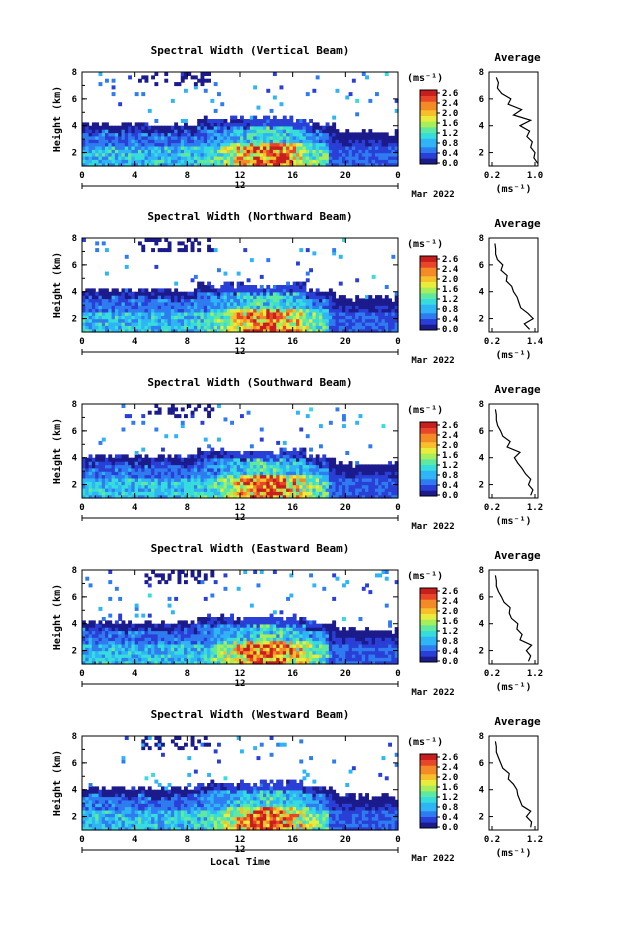  Describe the element at coordinates (517, 120) in the screenshot. I see `profile-line` at that location.